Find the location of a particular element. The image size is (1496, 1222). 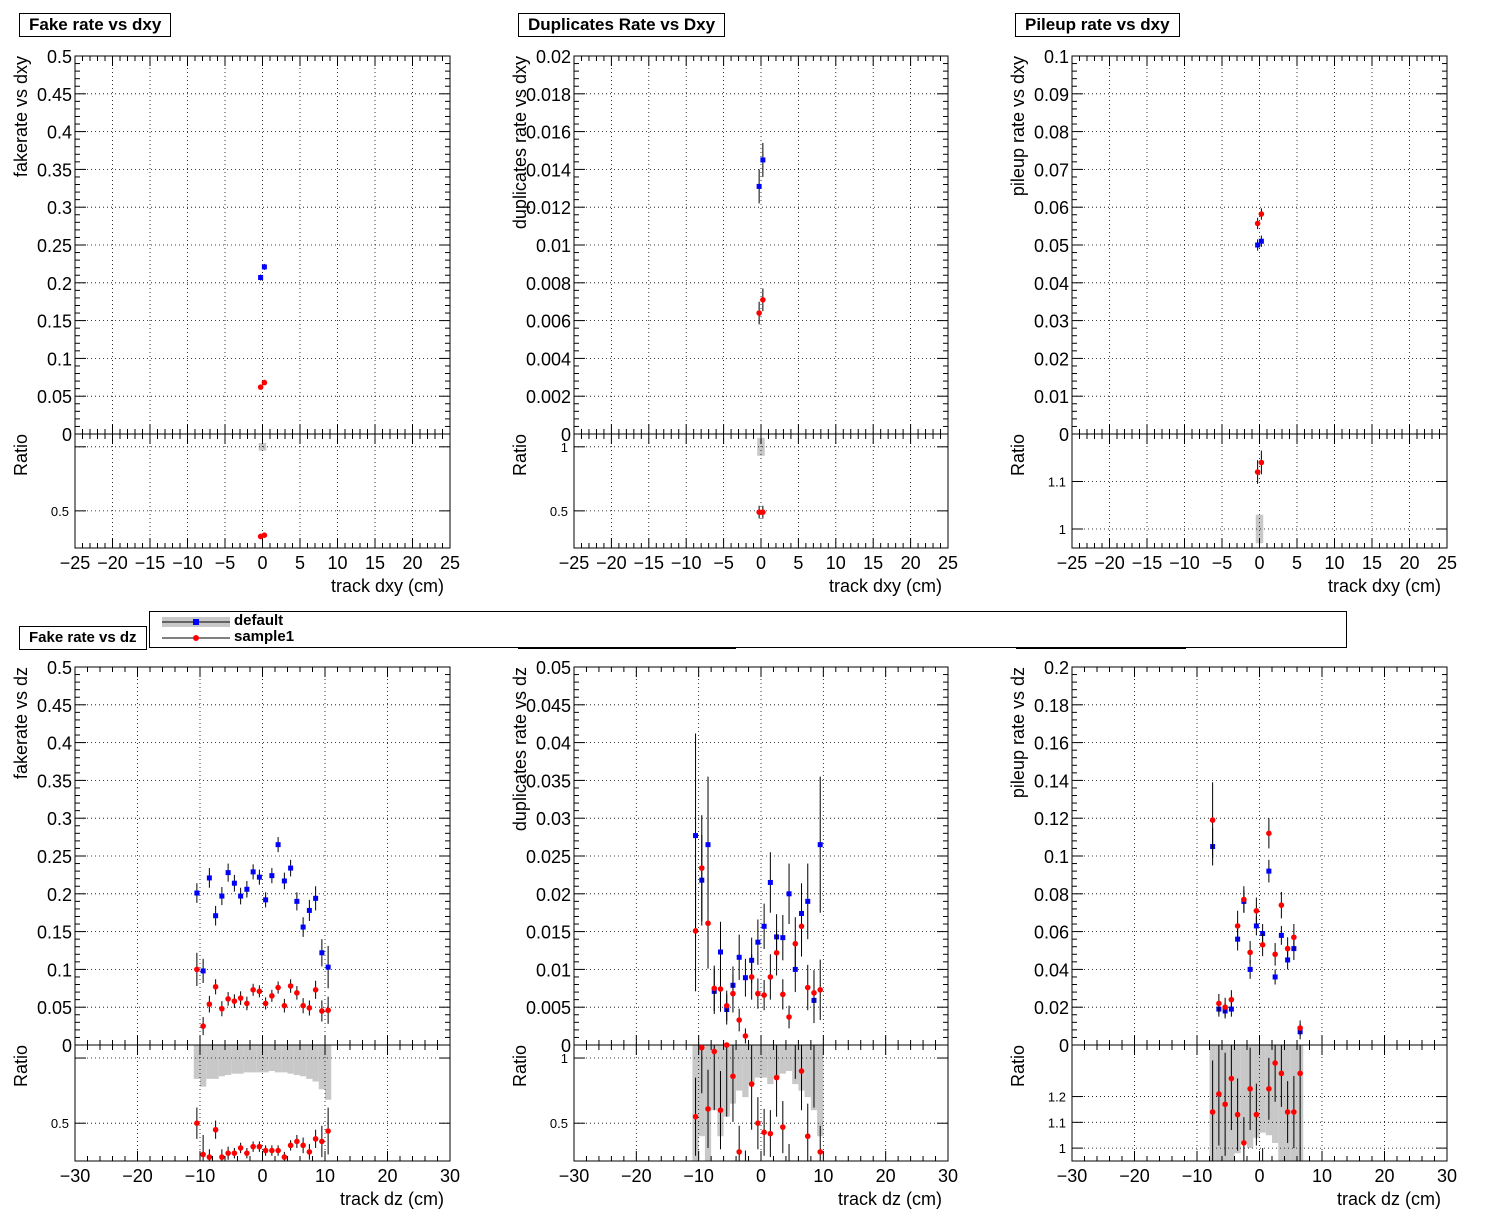

main-plot-area is located at coordinates (761, 245).